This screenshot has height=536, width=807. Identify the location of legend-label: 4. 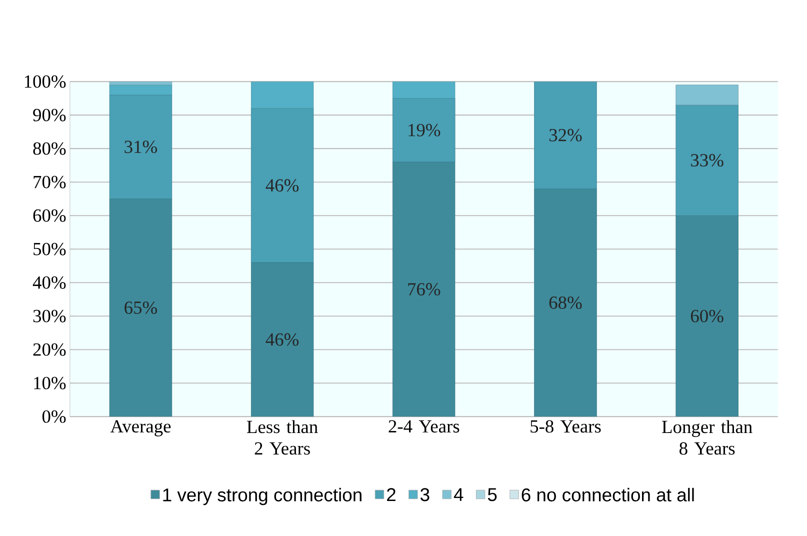
(459, 494).